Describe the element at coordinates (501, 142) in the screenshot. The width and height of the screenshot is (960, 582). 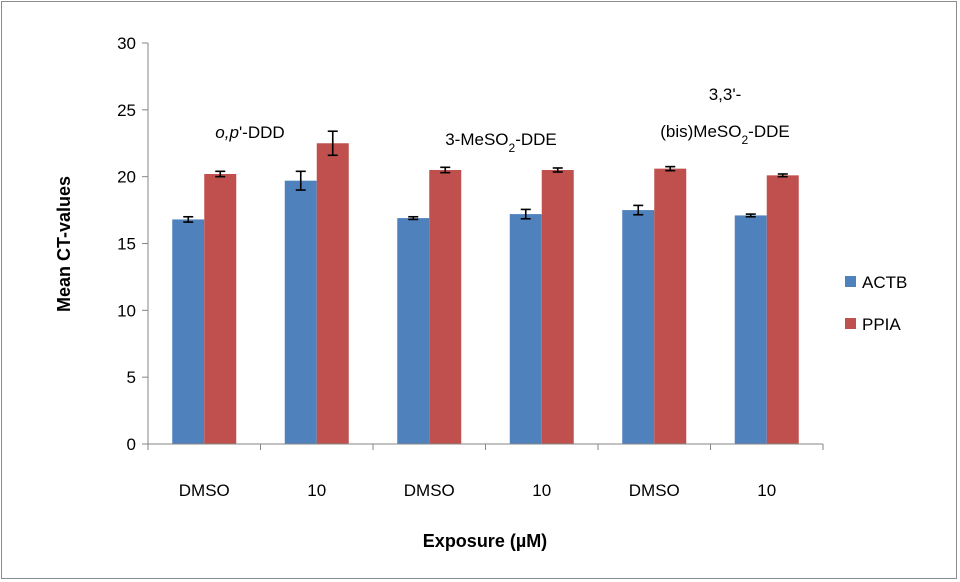
I see `annotation-label: 3-MeSO2-DDE` at that location.